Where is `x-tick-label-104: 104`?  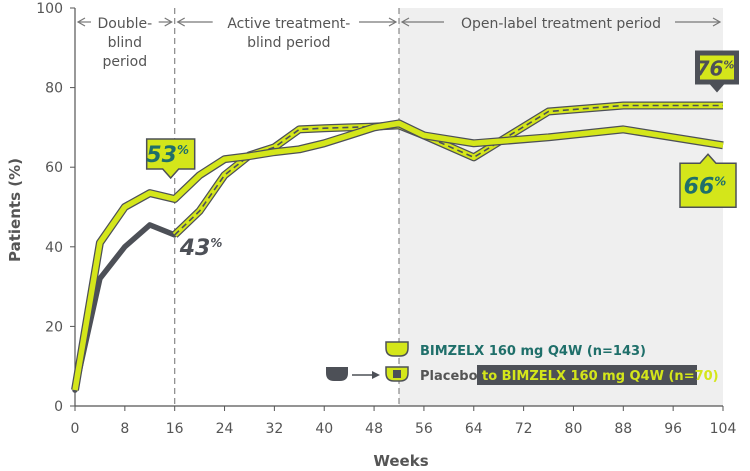
x-tick-label-104: 104 is located at coordinates (723, 429).